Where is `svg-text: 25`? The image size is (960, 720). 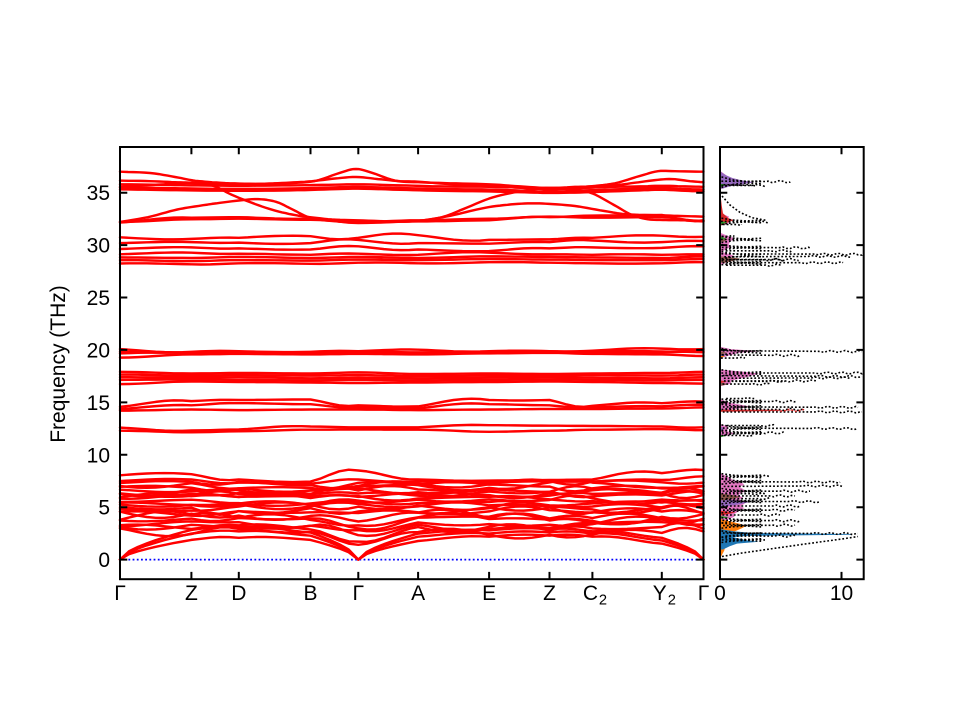
svg-text: 25 is located at coordinates (98, 298).